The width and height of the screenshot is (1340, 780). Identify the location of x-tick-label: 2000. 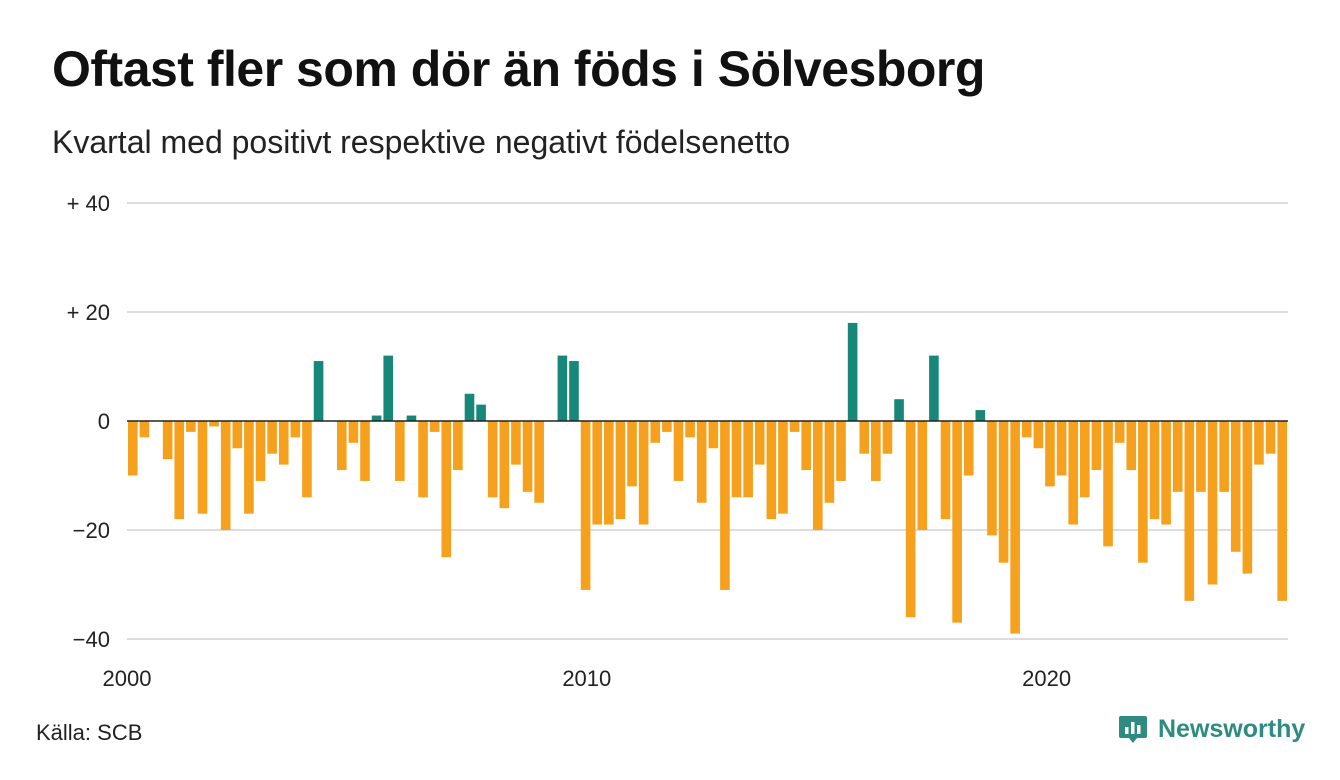
(127, 678).